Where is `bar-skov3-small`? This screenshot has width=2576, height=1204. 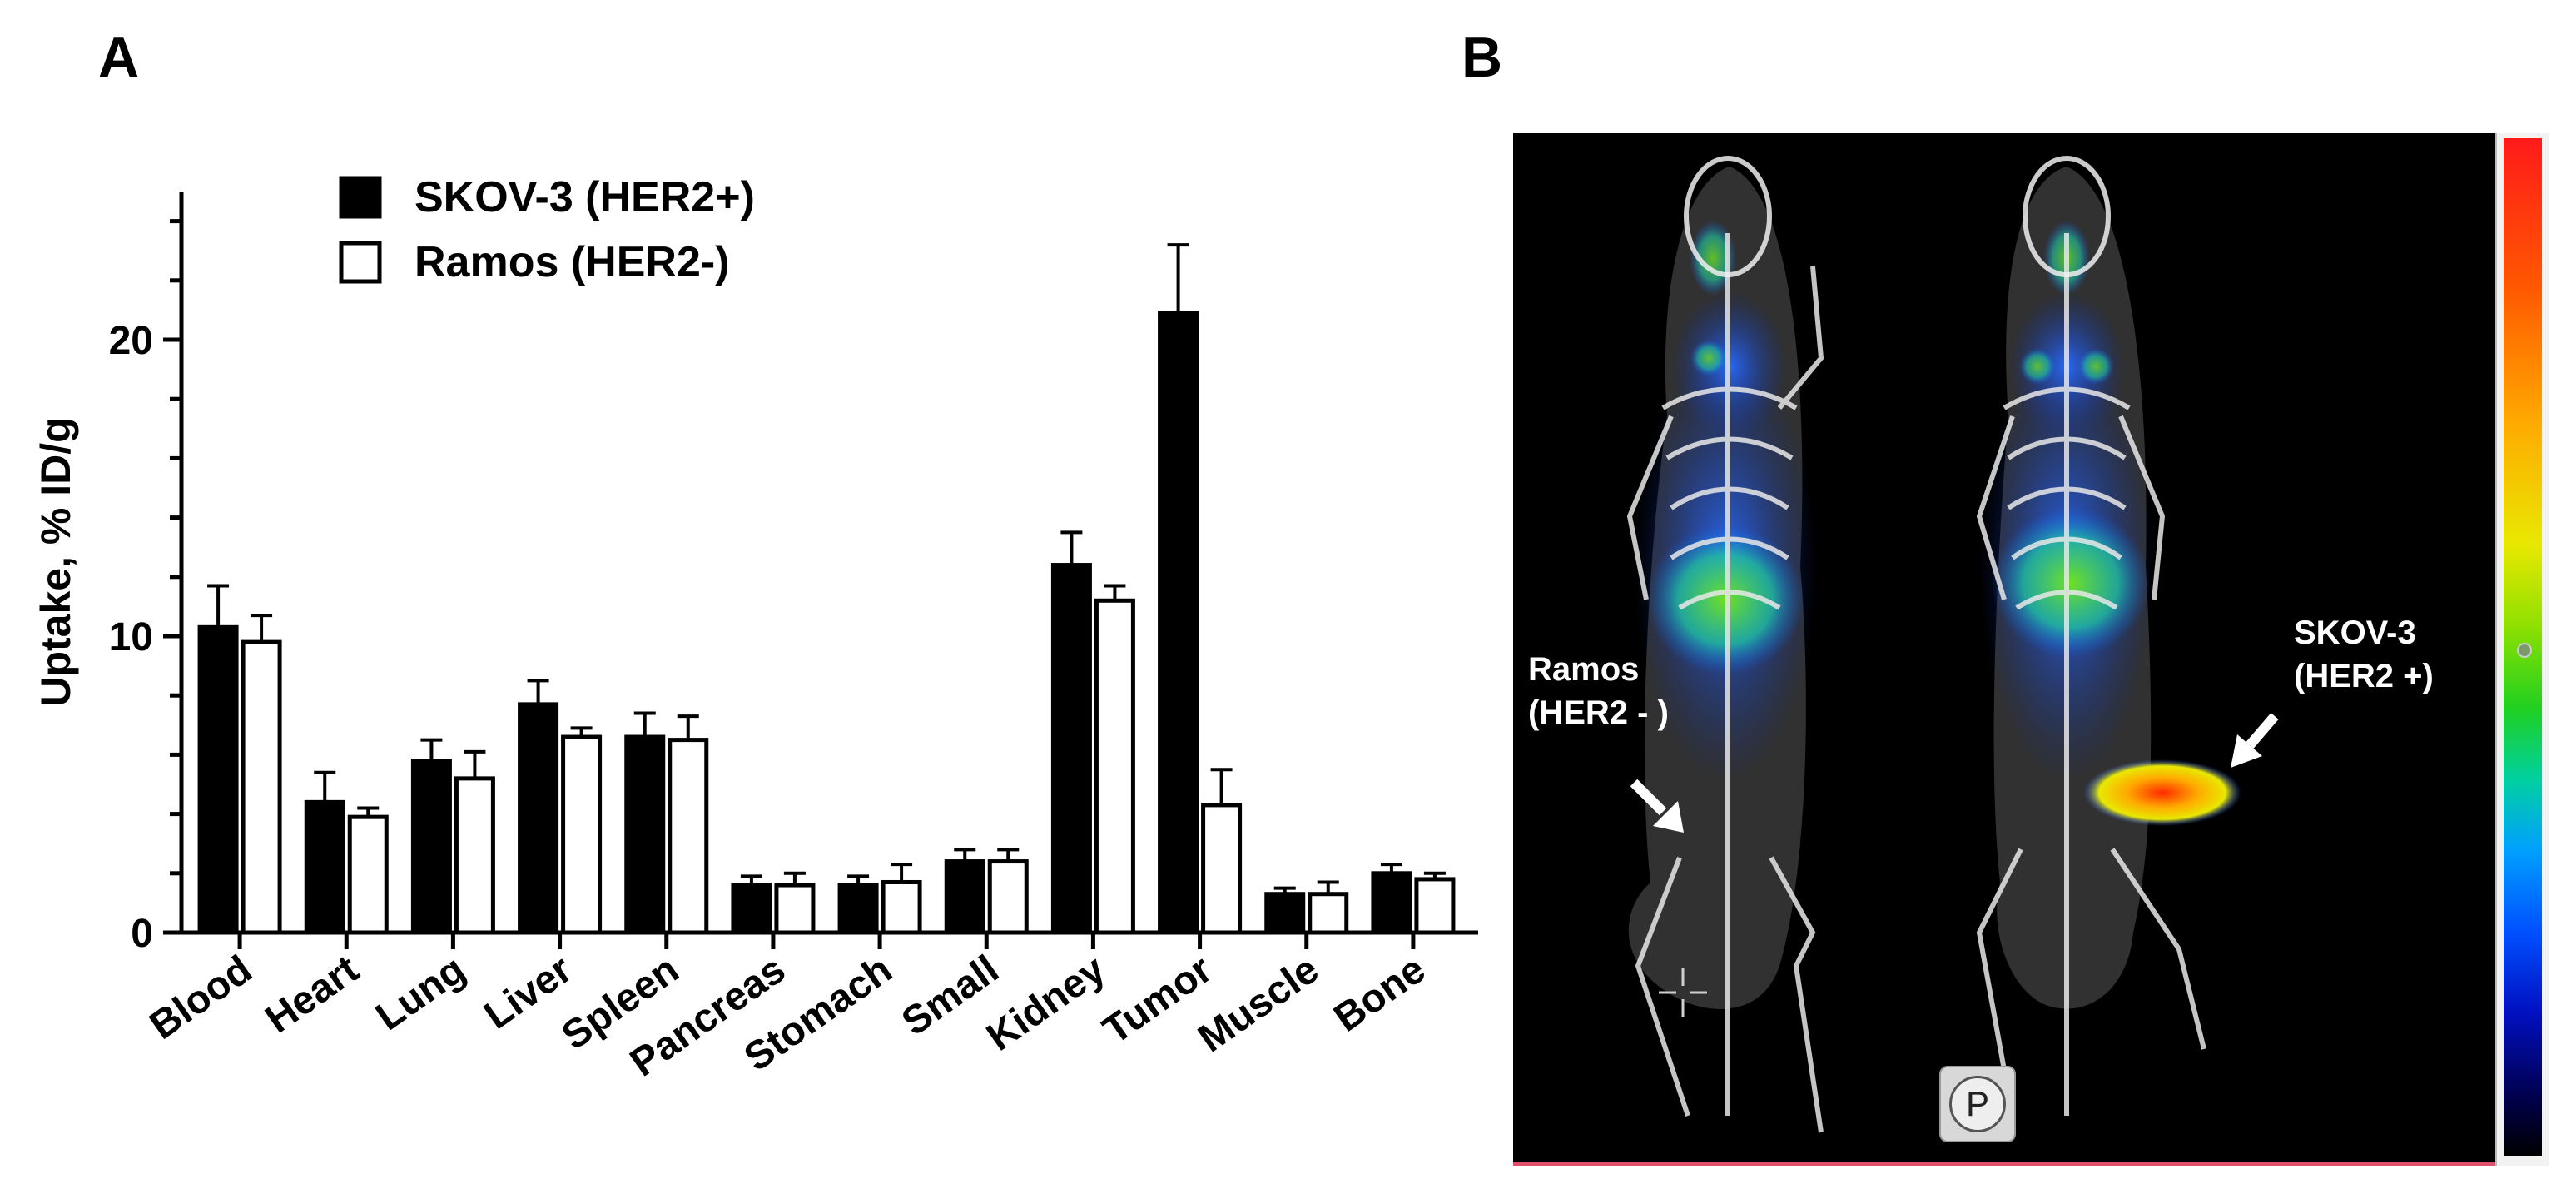 bar-skov3-small is located at coordinates (964, 897).